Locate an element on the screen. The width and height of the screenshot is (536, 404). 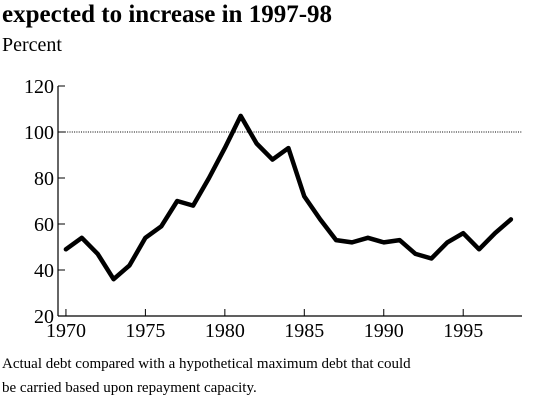
x-tick-label: 1970 is located at coordinates (66, 331).